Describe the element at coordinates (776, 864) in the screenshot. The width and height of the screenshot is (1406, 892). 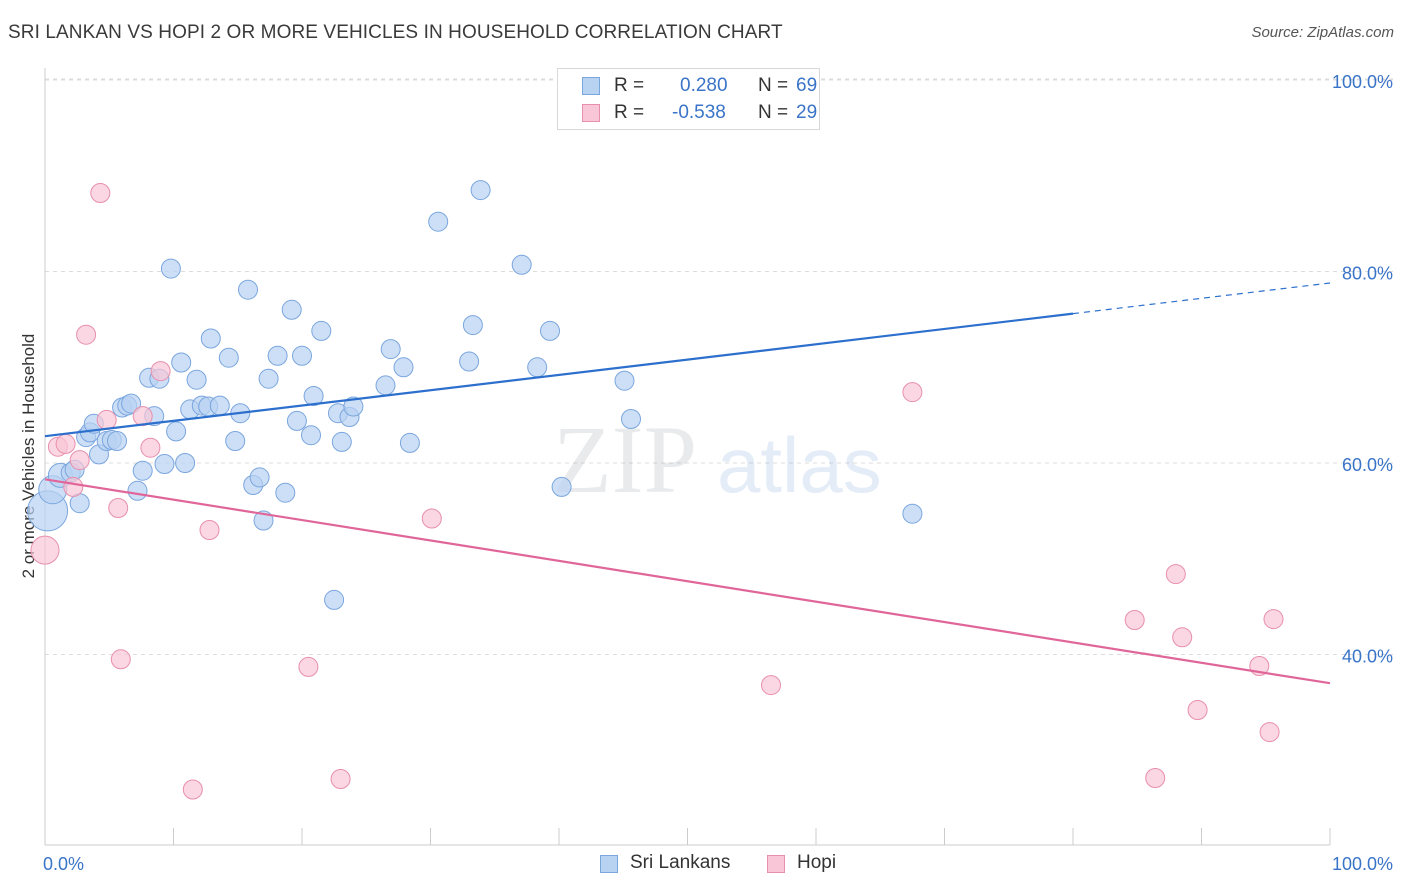
I see `bottom-legend-swatch-pink` at that location.